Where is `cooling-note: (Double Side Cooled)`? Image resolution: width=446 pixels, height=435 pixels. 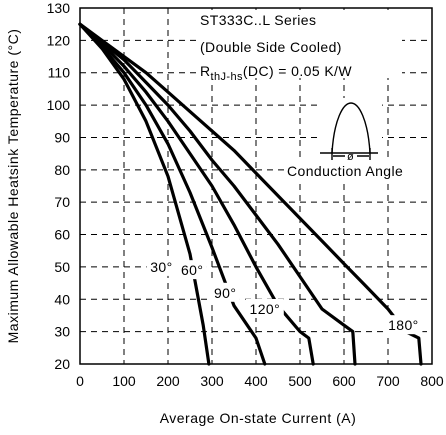 cooling-note: (Double Side Cooled) is located at coordinates (271, 47).